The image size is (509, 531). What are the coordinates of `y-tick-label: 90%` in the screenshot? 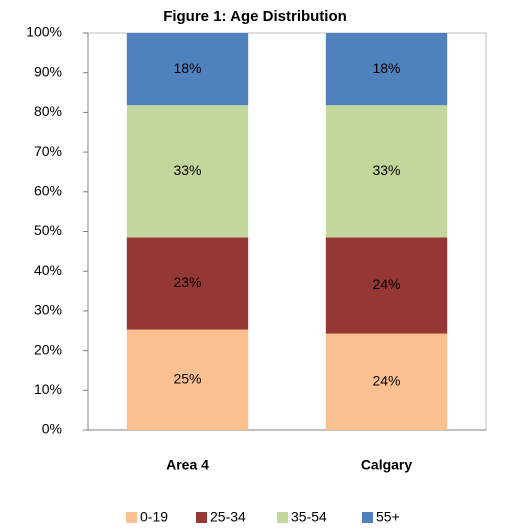 It's located at (48, 71).